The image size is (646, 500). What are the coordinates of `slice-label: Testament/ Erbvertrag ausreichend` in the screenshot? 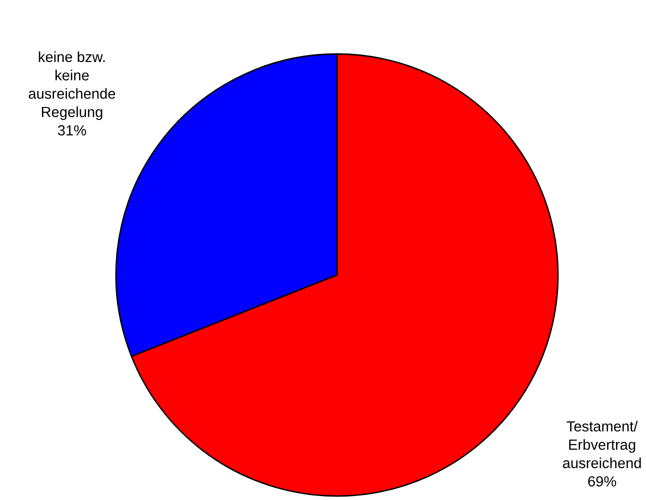 It's located at (601, 444).